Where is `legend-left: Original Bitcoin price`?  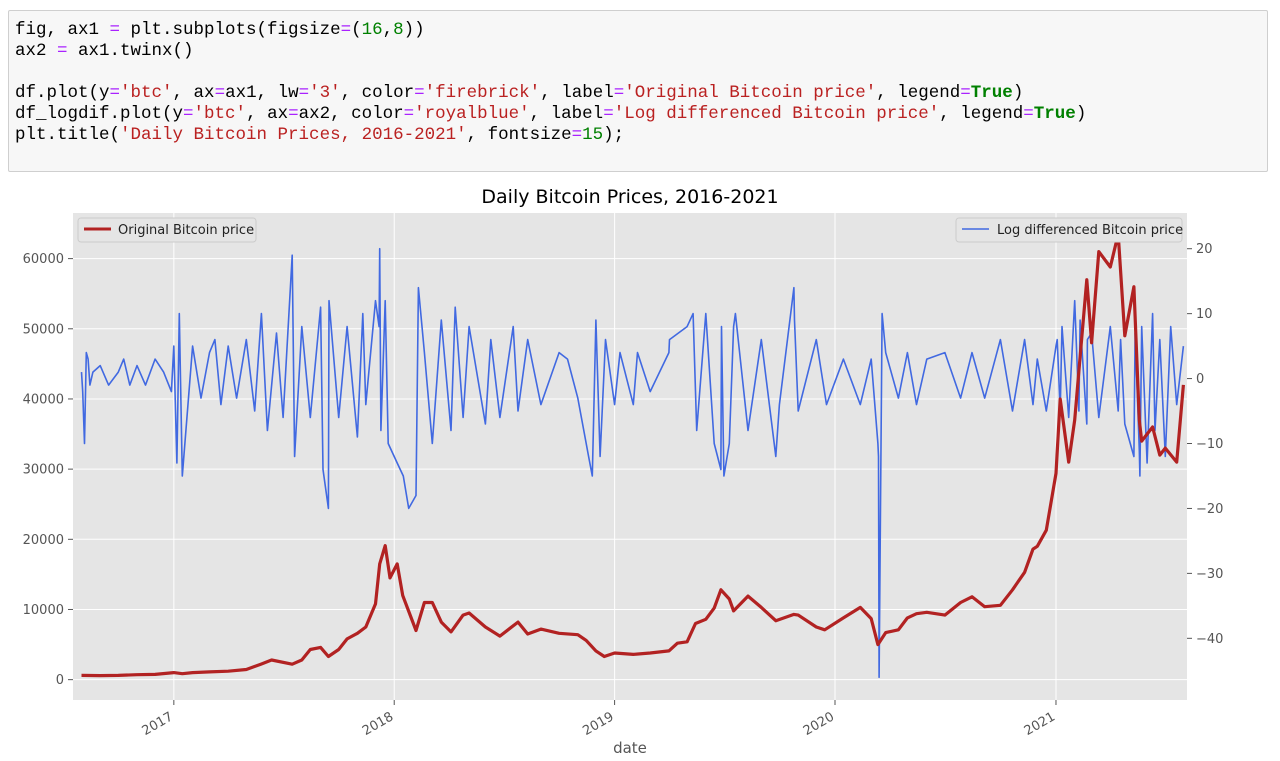 legend-left: Original Bitcoin price is located at coordinates (167, 230).